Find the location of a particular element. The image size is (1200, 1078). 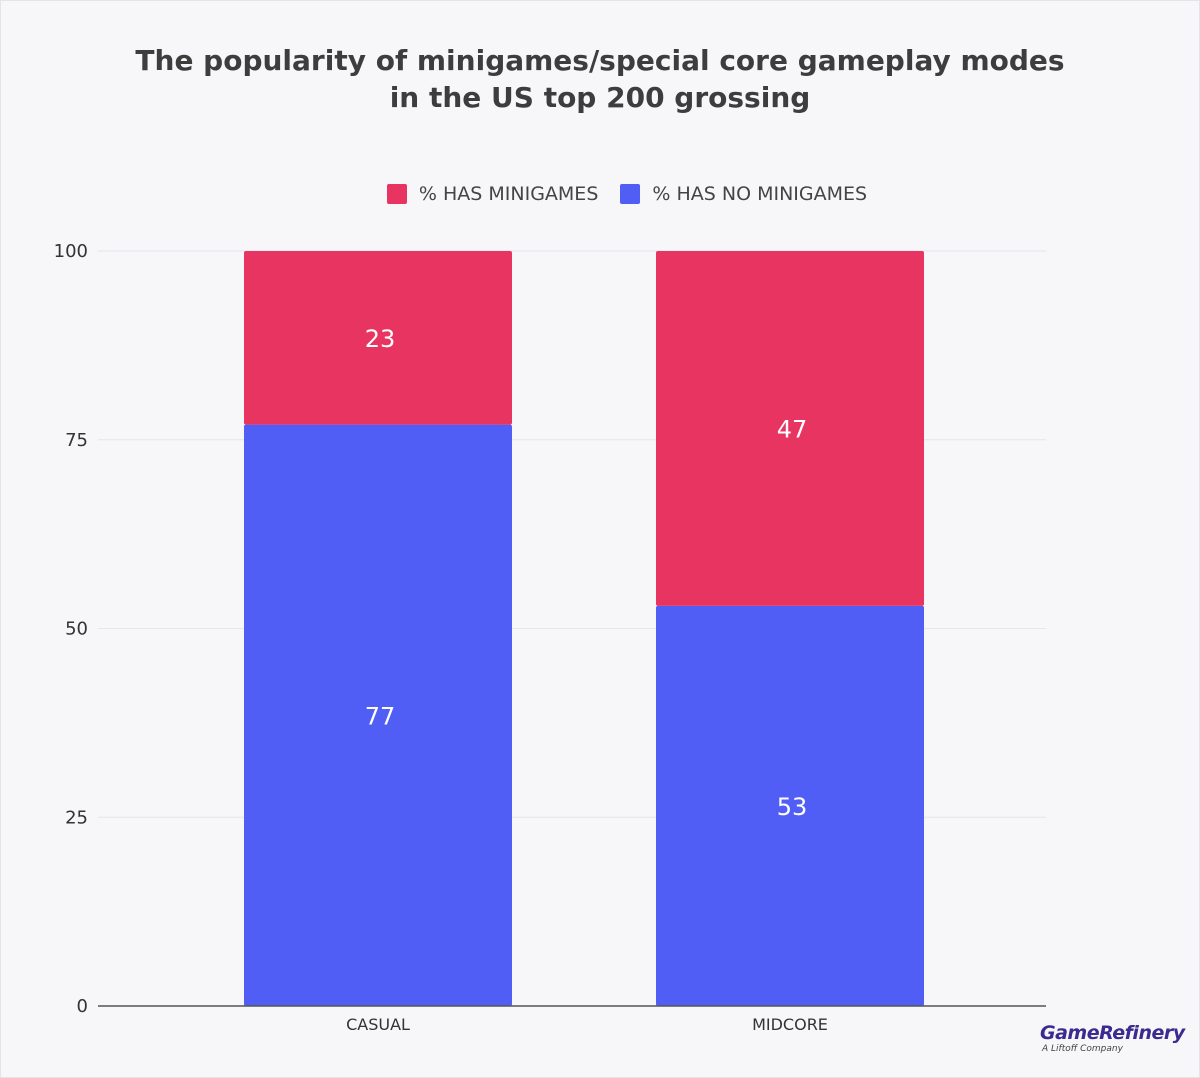

chart-title-line-2: in the US top 200 grossing is located at coordinates (600, 97).